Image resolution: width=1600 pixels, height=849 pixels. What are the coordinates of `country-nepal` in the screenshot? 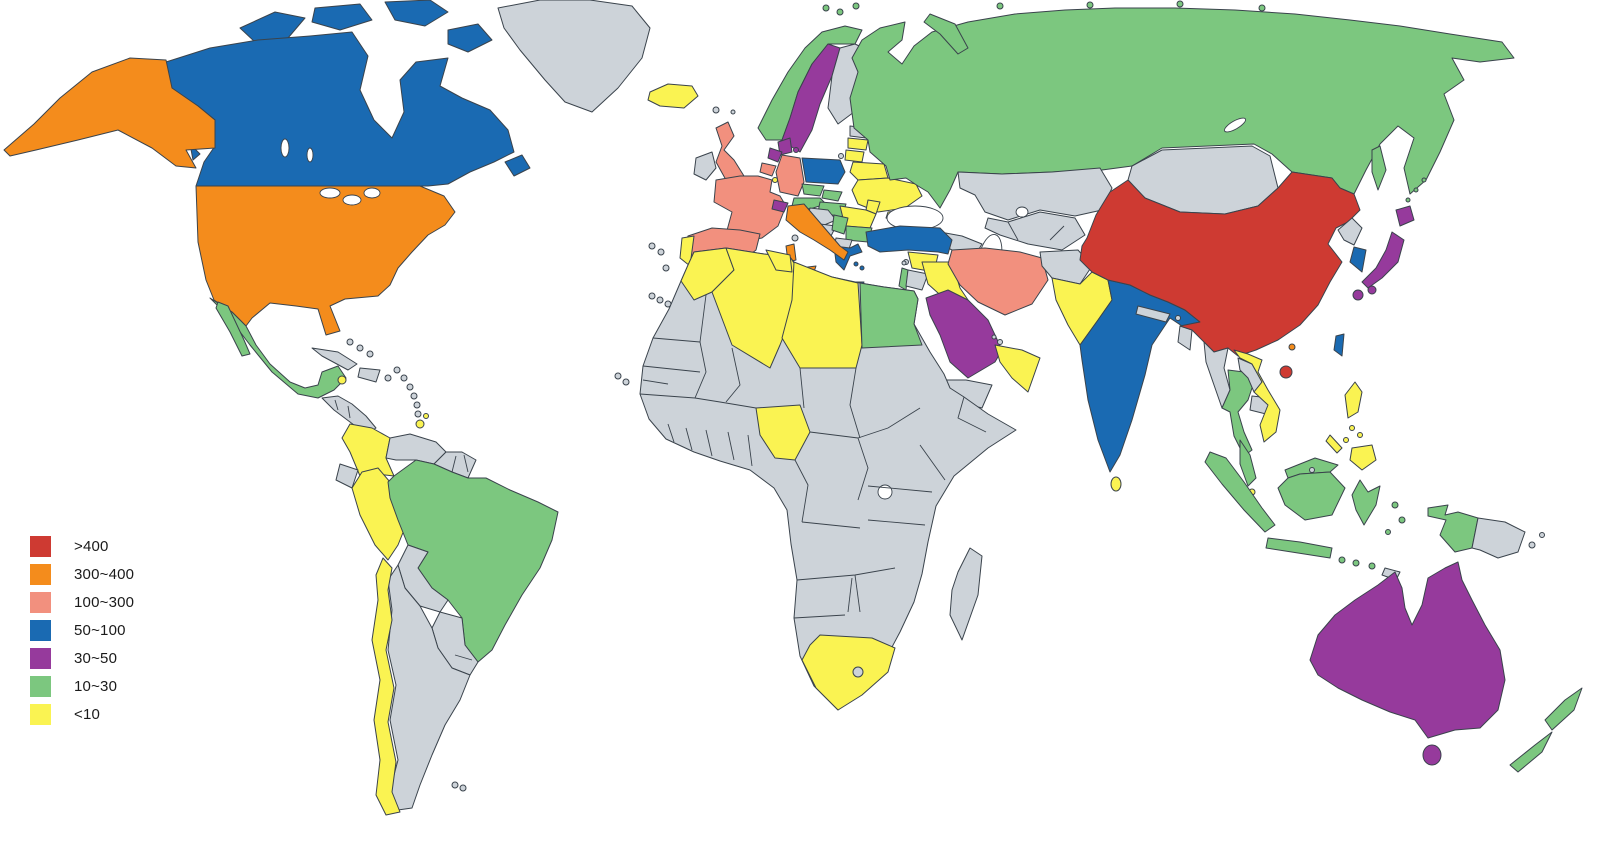 It's located at (1153, 314).